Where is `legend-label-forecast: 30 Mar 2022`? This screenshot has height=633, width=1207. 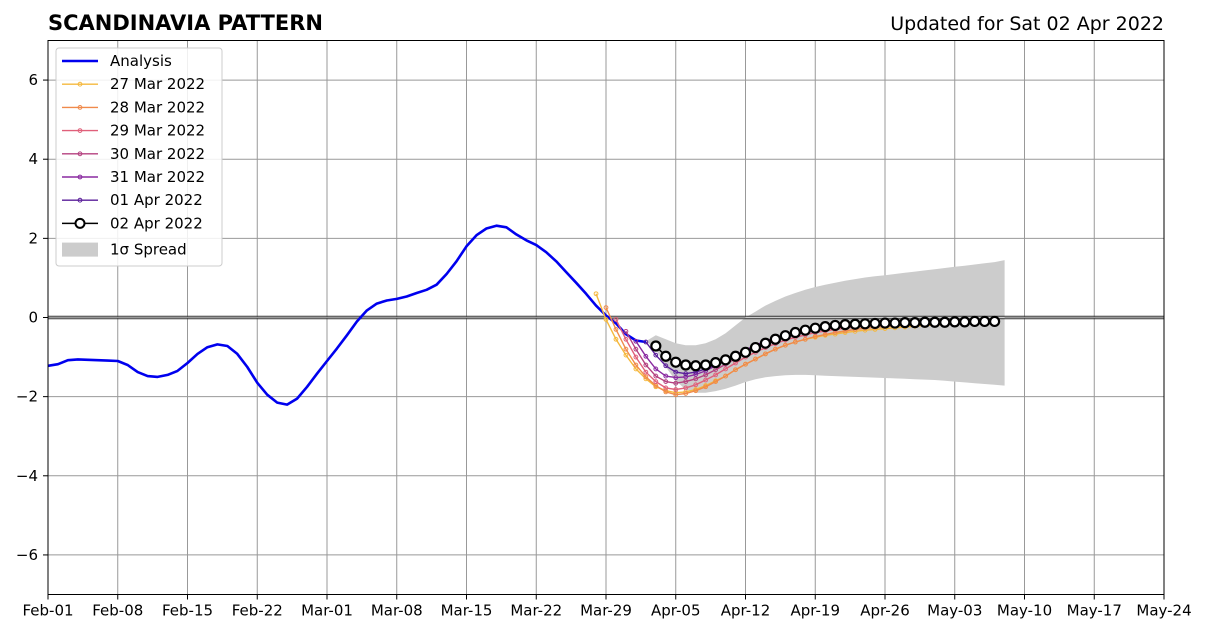
legend-label-forecast: 30 Mar 2022 is located at coordinates (157, 154).